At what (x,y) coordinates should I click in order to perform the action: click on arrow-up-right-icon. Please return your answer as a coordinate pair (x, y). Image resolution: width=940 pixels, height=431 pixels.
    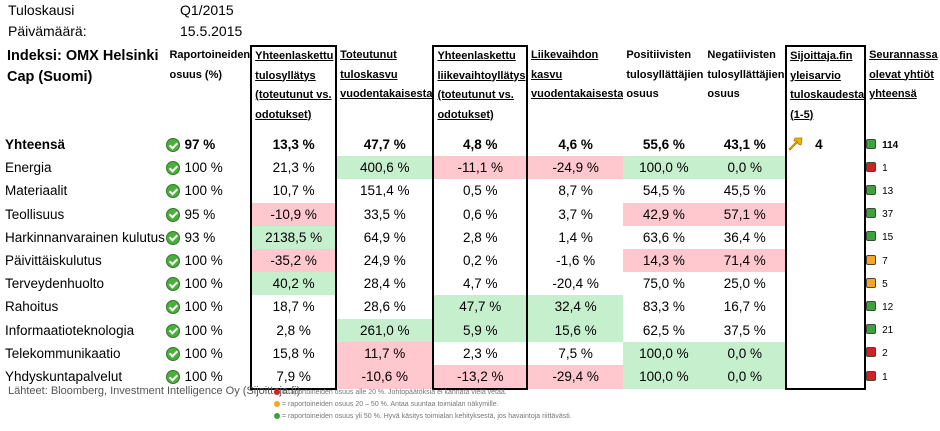
    Looking at the image, I should click on (795, 144).